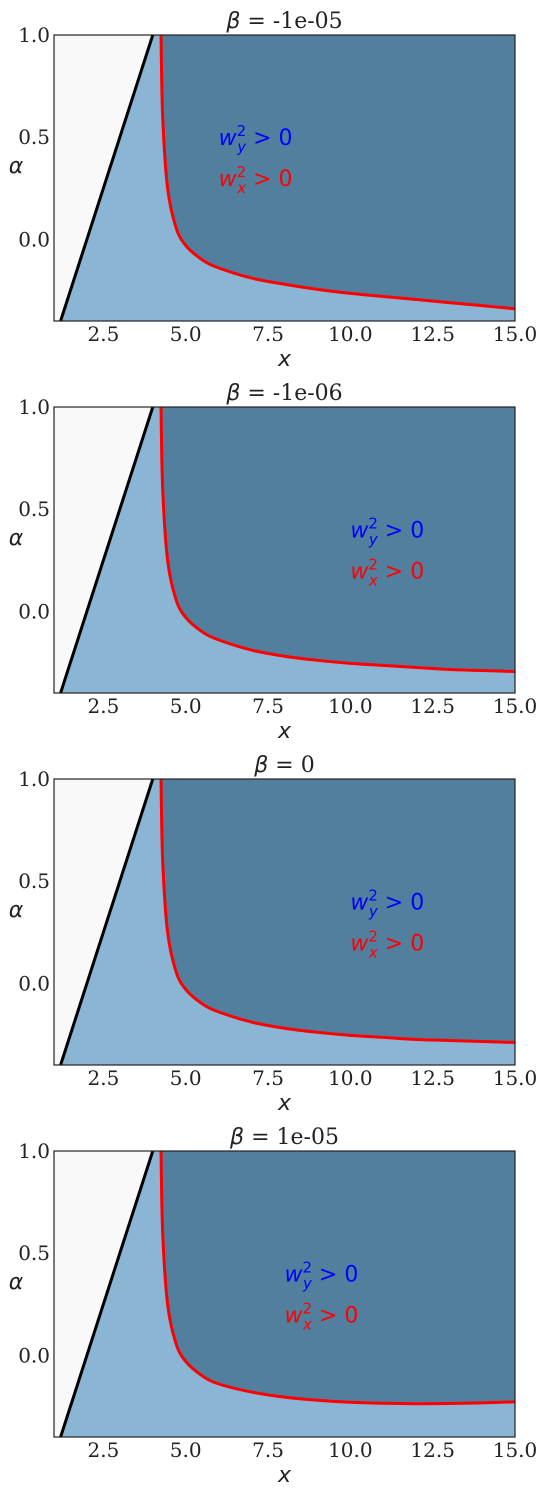 The width and height of the screenshot is (541, 1494). Describe the element at coordinates (283, 21) in the screenshot. I see `chart-title: β = -1e-05` at that location.